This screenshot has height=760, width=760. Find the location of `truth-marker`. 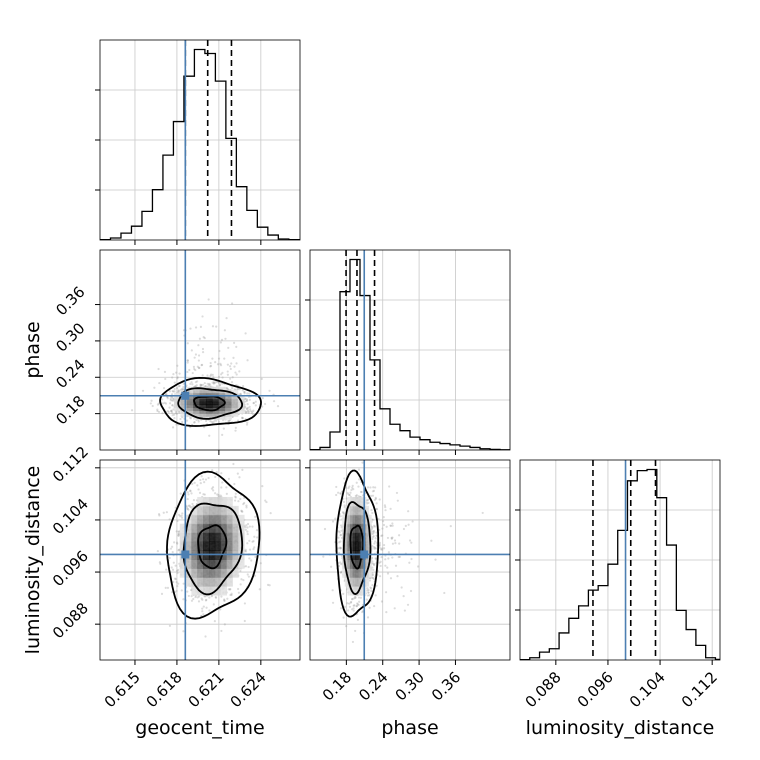

truth-marker is located at coordinates (185, 554).